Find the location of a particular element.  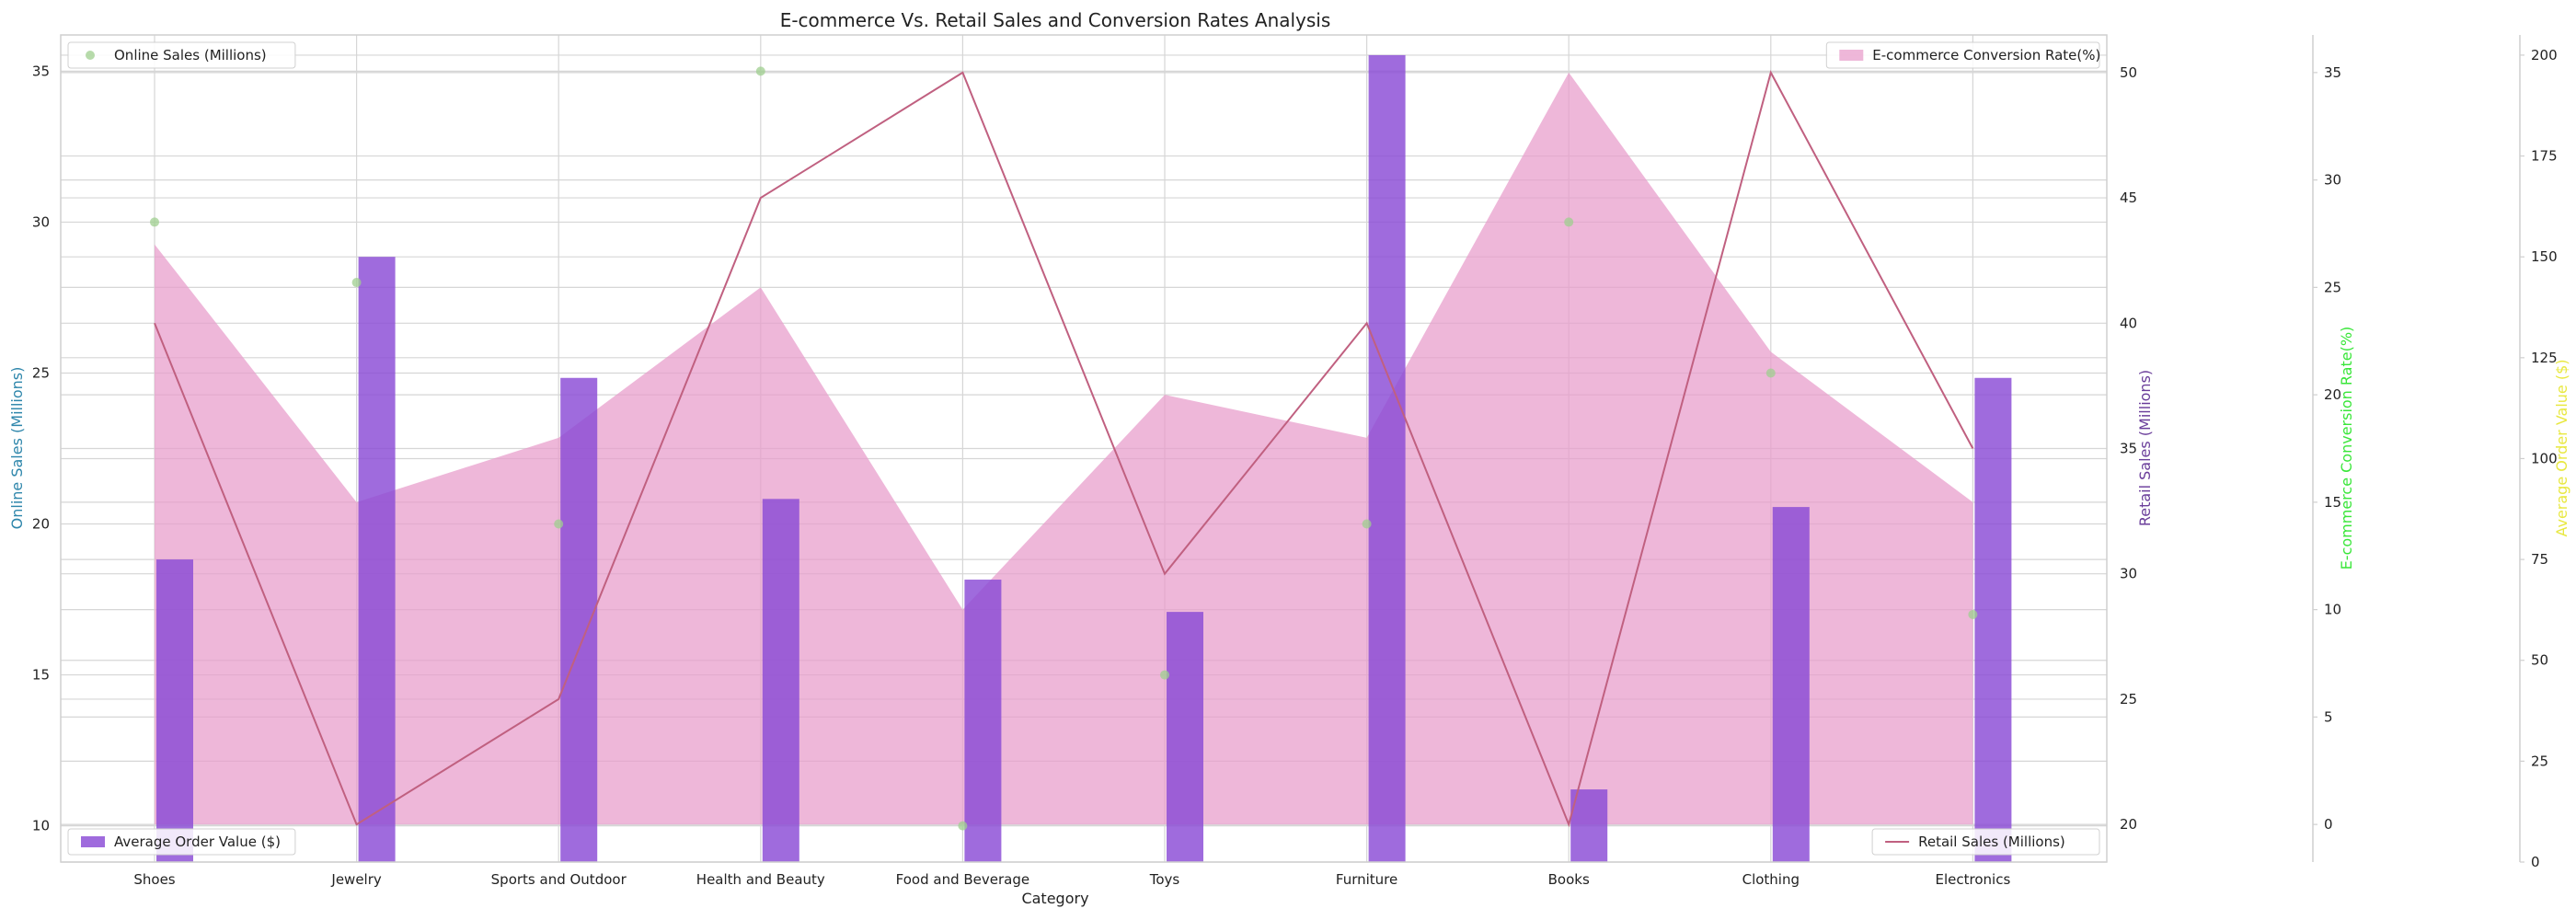

x-tick-label: Jewelry is located at coordinates (355, 879).